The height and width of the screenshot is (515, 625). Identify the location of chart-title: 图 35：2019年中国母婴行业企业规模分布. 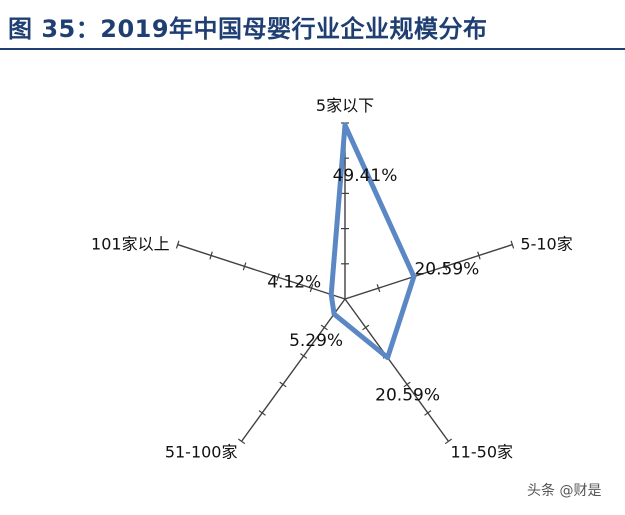
(248, 29).